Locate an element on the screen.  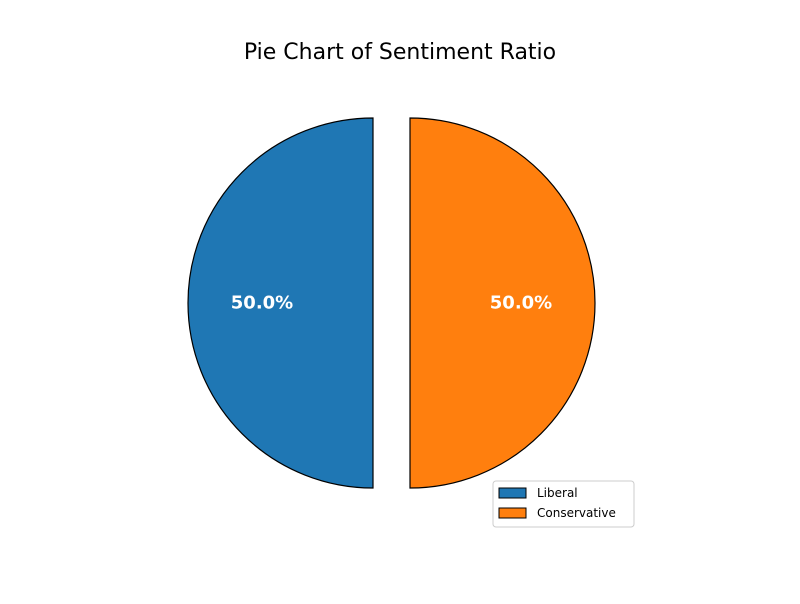
legend-label-conservative: Conservative is located at coordinates (576, 513).